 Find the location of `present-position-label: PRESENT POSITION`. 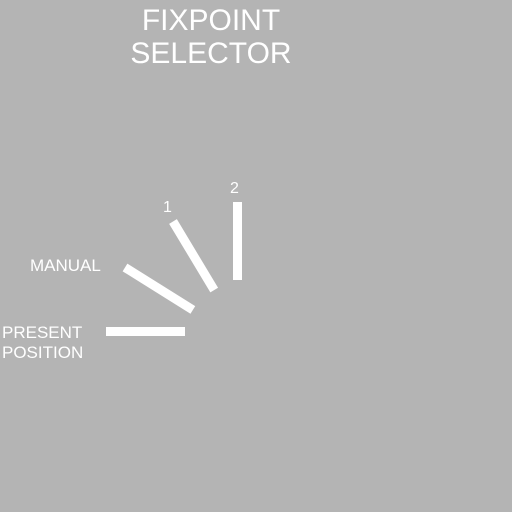

present-position-label: PRESENT POSITION is located at coordinates (42, 343).